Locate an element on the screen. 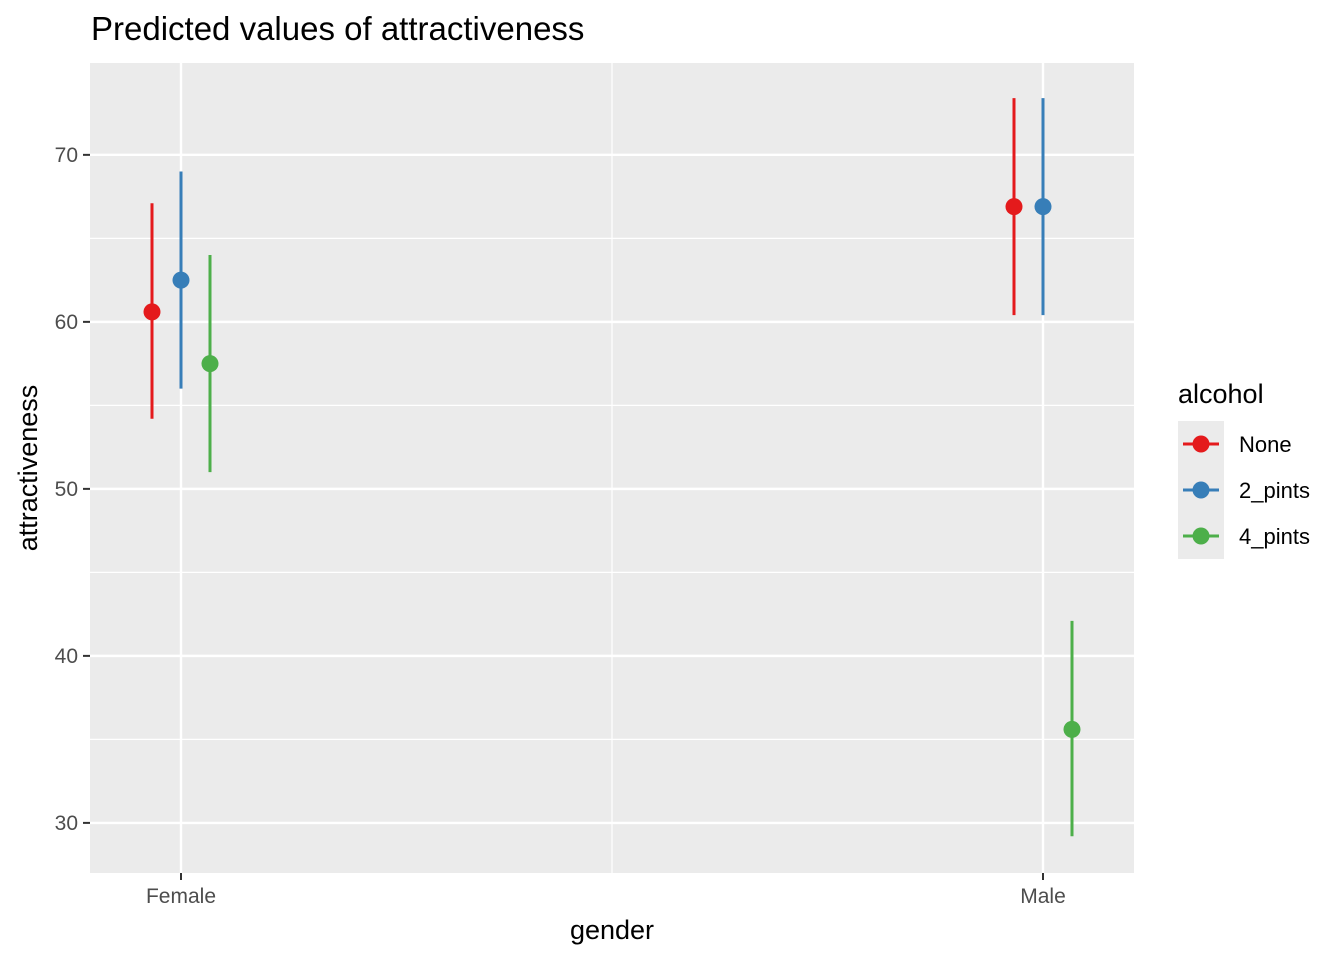 The width and height of the screenshot is (1344, 960). y-tick-label: 70 is located at coordinates (66, 155).